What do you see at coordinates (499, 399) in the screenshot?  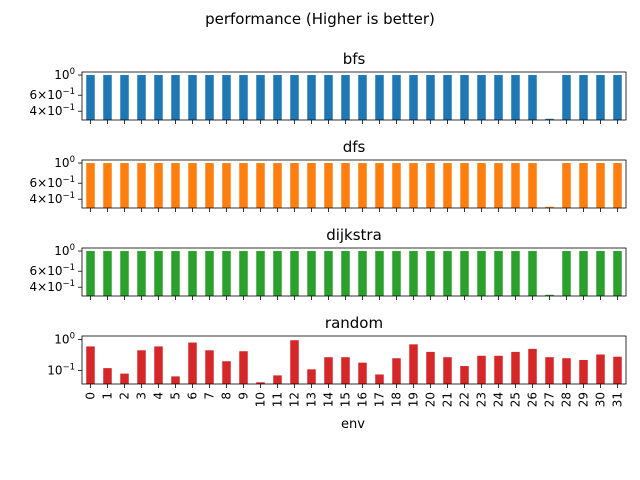 I see `x-tick-label: 24` at bounding box center [499, 399].